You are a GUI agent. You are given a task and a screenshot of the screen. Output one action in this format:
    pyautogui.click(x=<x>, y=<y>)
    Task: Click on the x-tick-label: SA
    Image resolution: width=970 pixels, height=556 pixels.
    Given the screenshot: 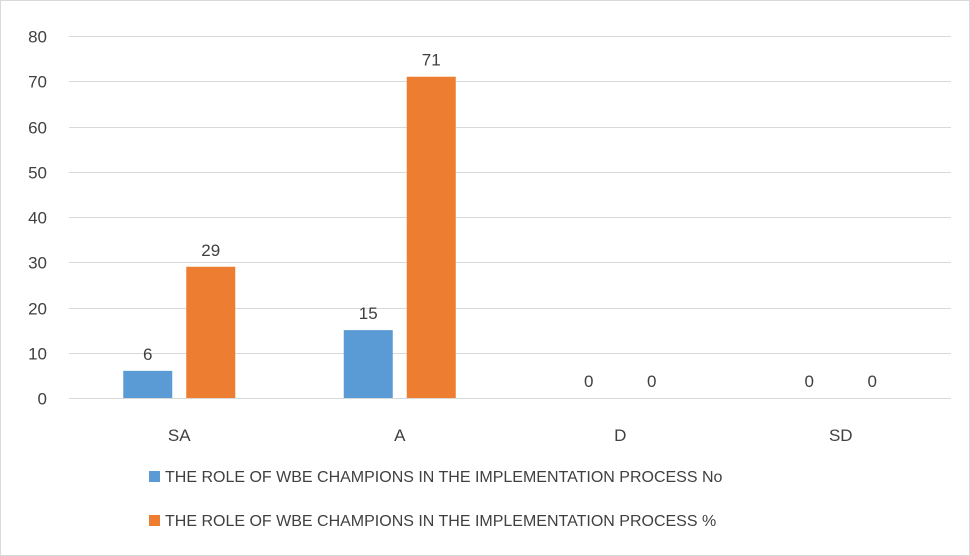 What is the action you would take?
    pyautogui.click(x=179, y=435)
    